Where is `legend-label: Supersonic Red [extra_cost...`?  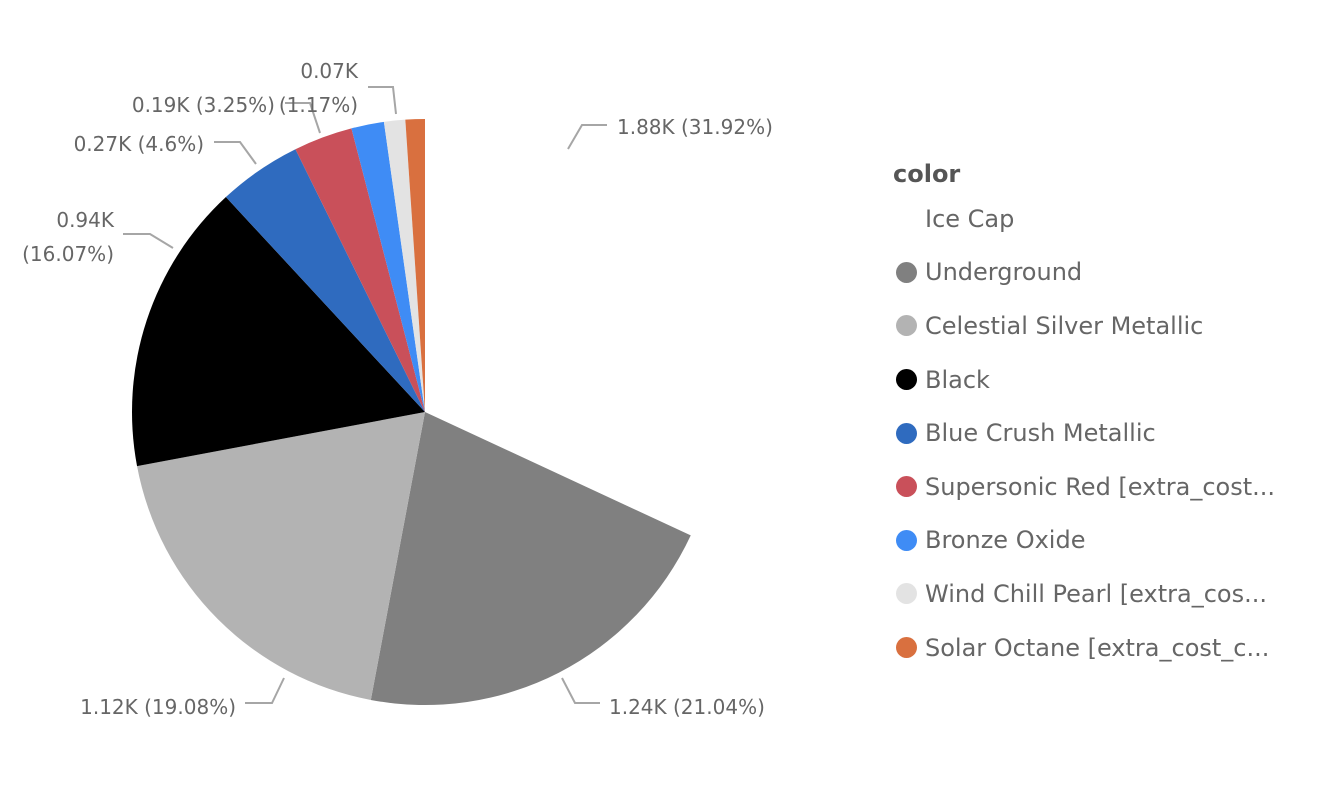
legend-label: Supersonic Red [extra_cost... is located at coordinates (1100, 486).